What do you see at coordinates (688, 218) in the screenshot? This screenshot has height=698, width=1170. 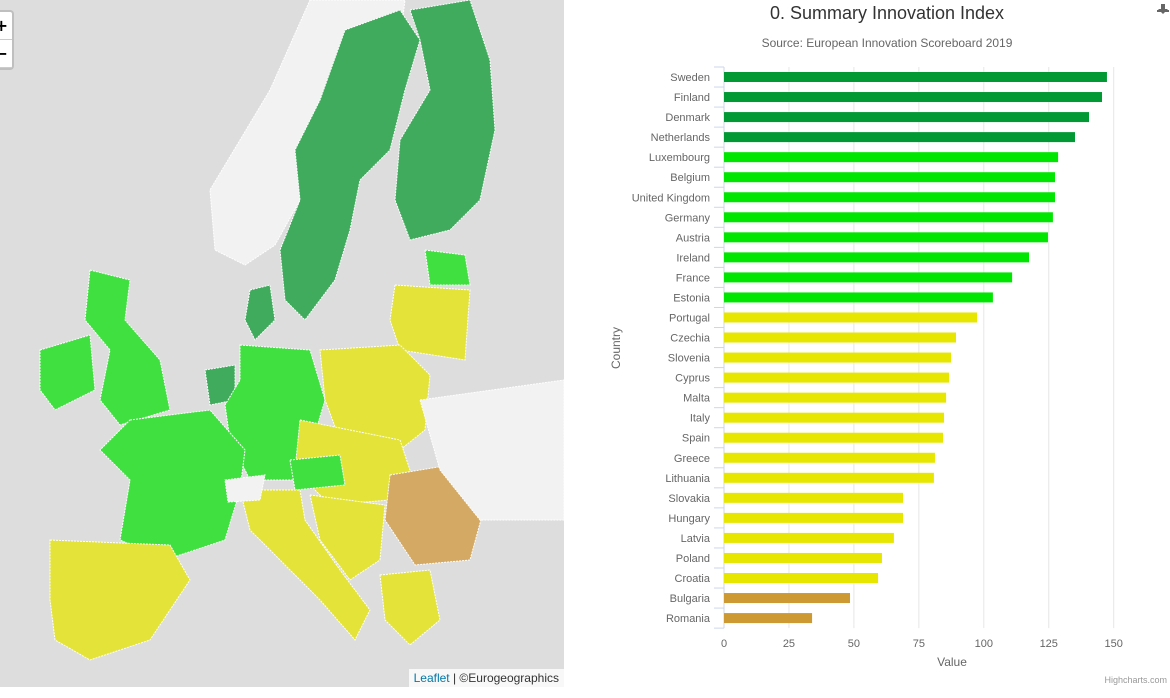 I see `category-label: Germany` at bounding box center [688, 218].